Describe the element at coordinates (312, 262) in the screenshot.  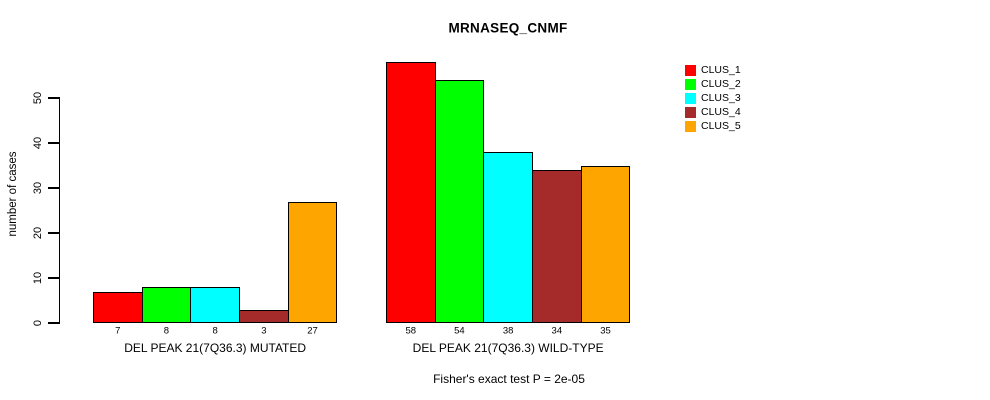
I see `bar-clus_5-group1` at that location.